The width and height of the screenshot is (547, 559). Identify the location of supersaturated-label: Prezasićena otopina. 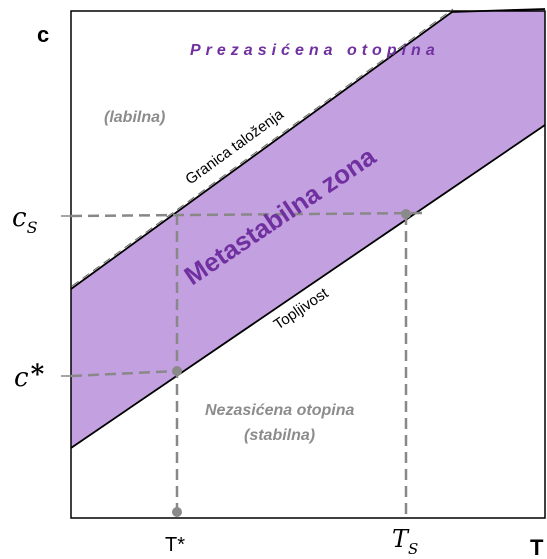
(315, 50).